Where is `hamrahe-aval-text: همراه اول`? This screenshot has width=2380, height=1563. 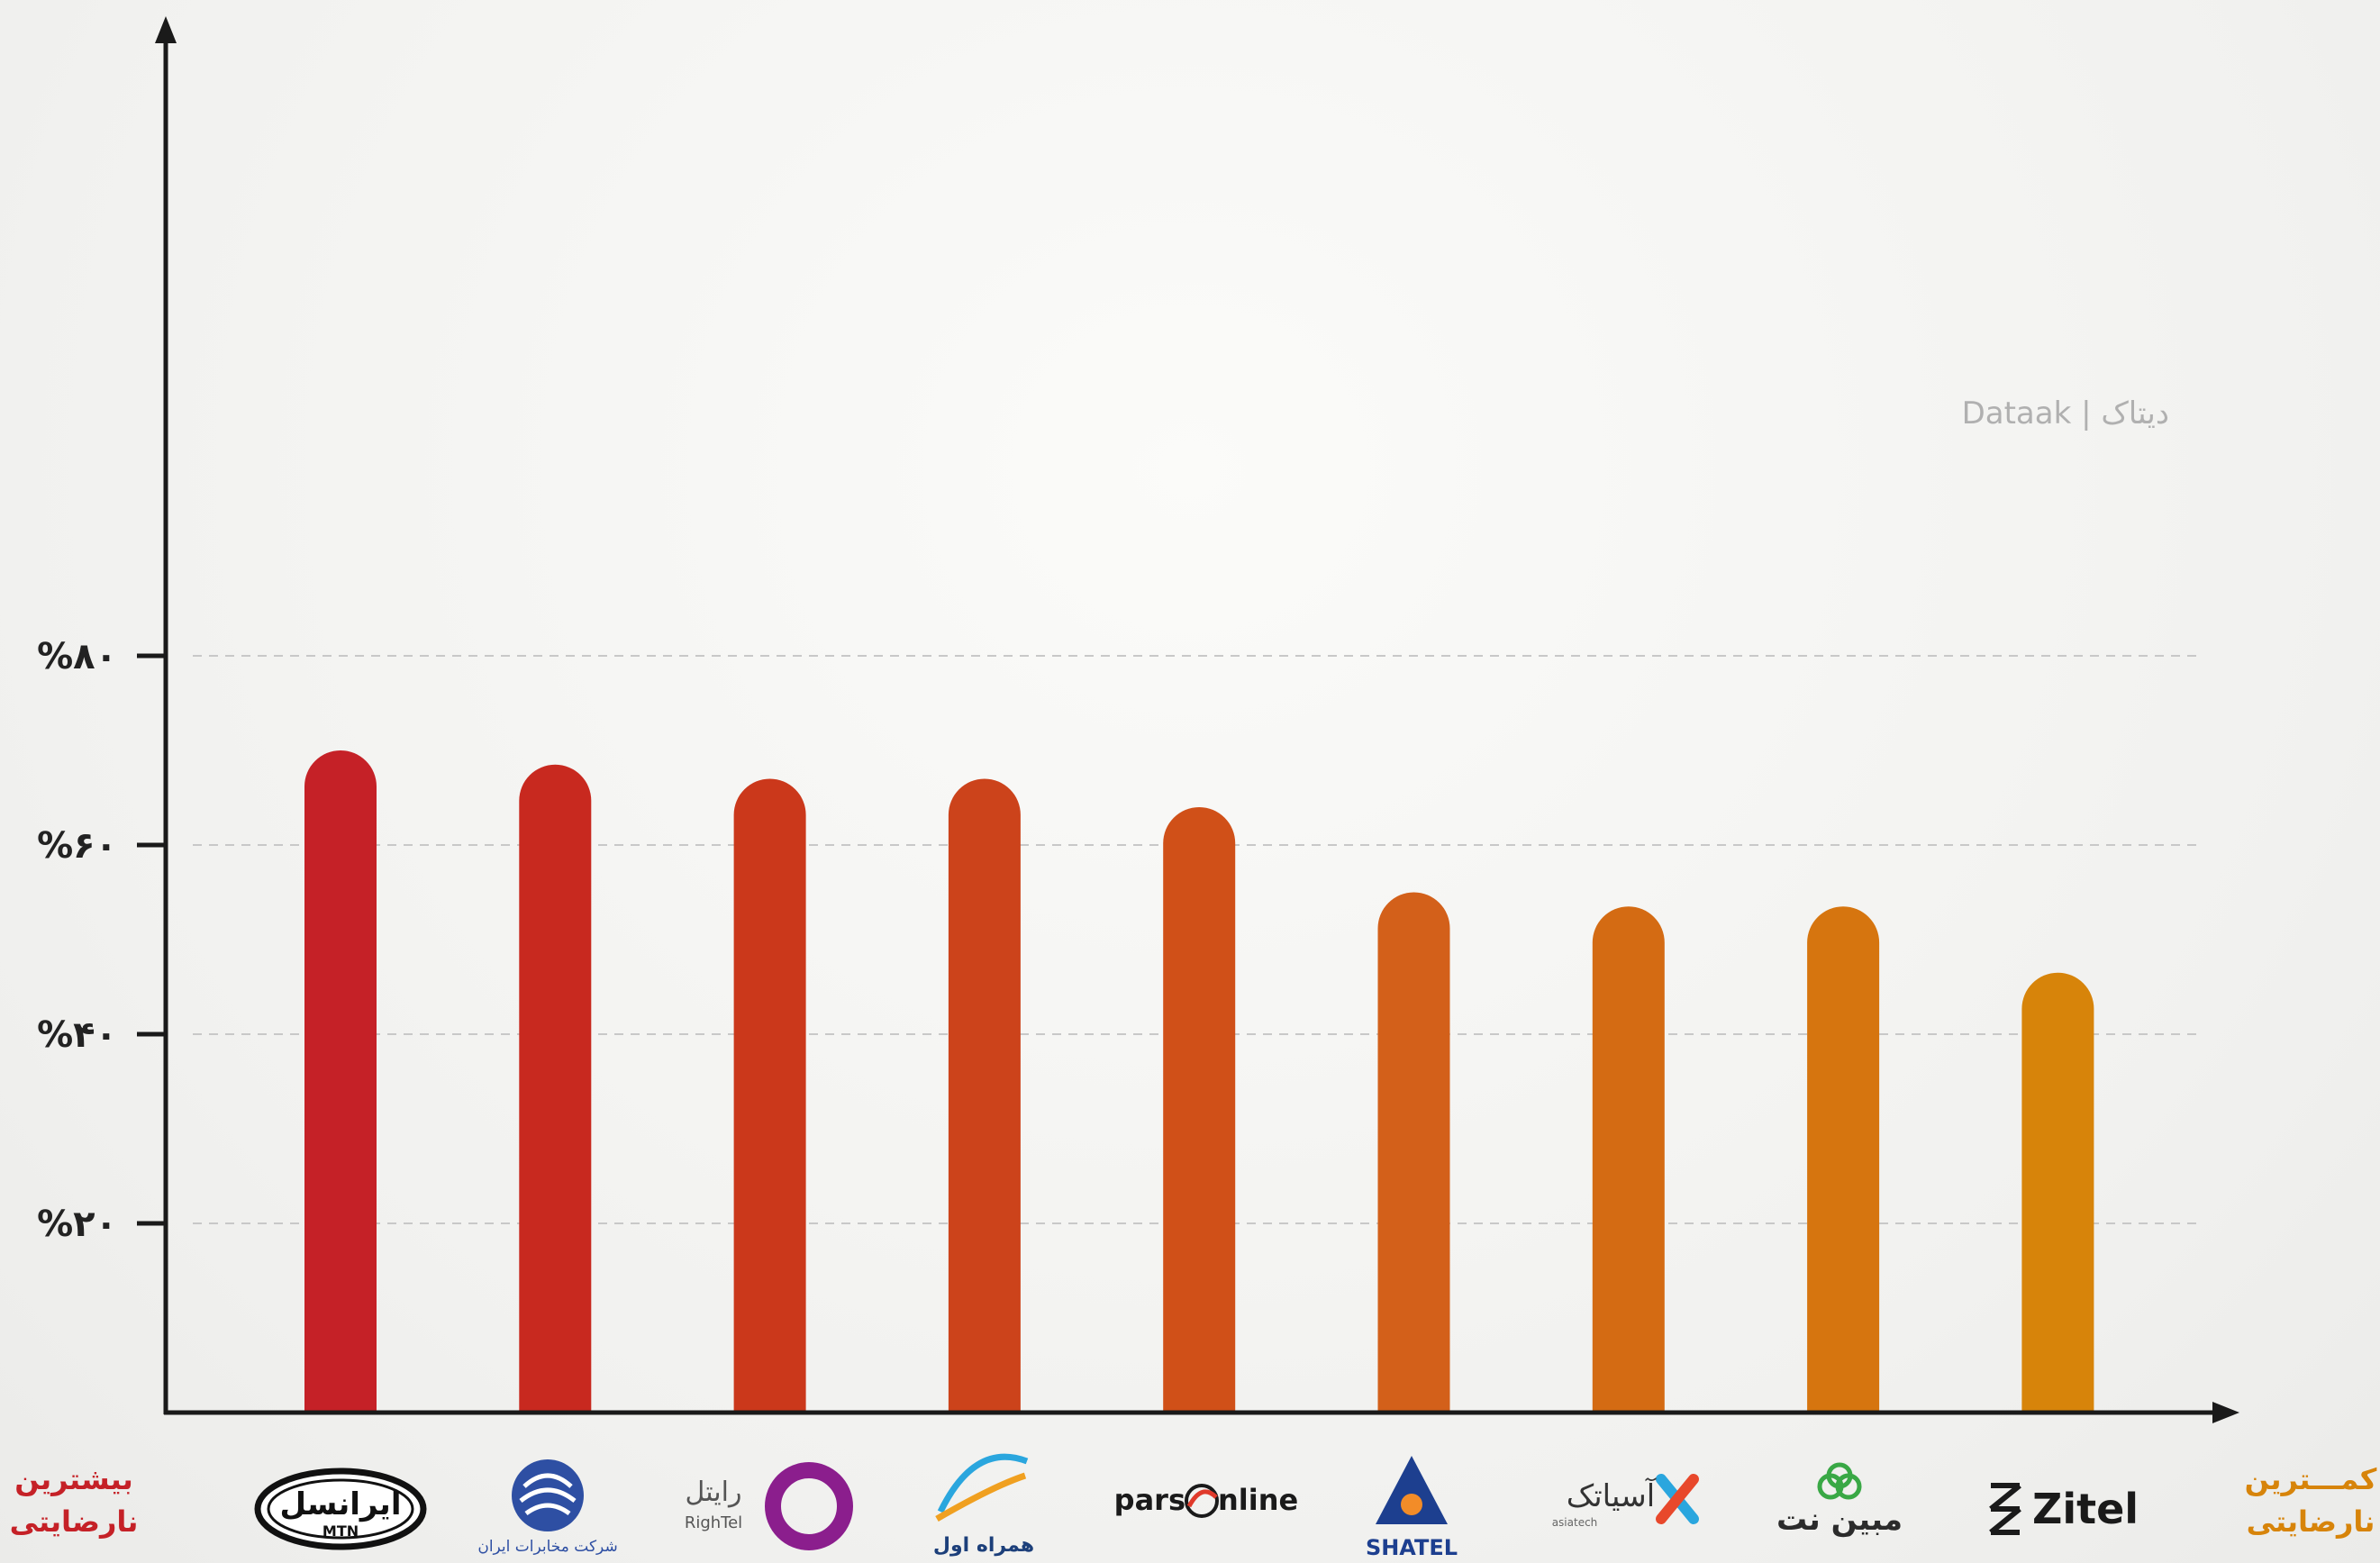 hamrahe-aval-text: همراه اول is located at coordinates (983, 1545).